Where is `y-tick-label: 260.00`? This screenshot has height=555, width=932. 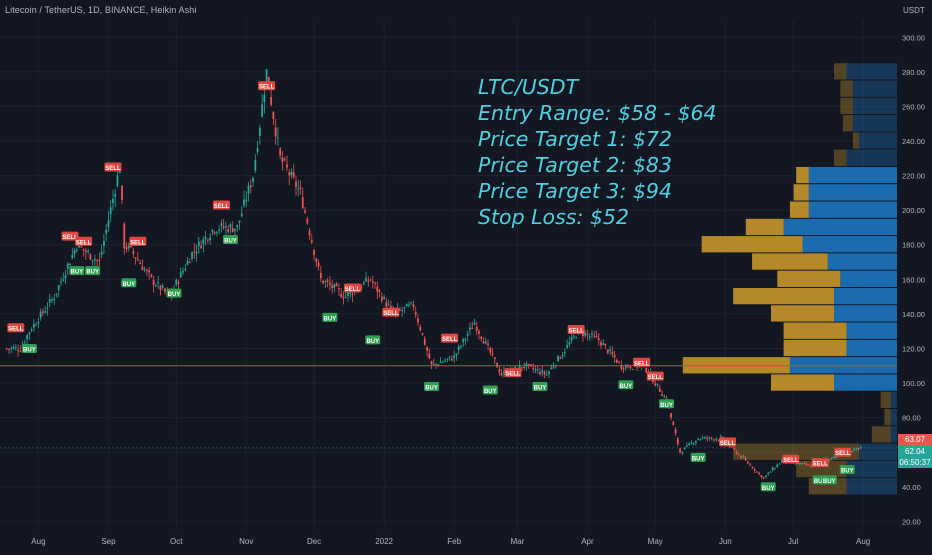
y-tick-label: 260.00 is located at coordinates (913, 106).